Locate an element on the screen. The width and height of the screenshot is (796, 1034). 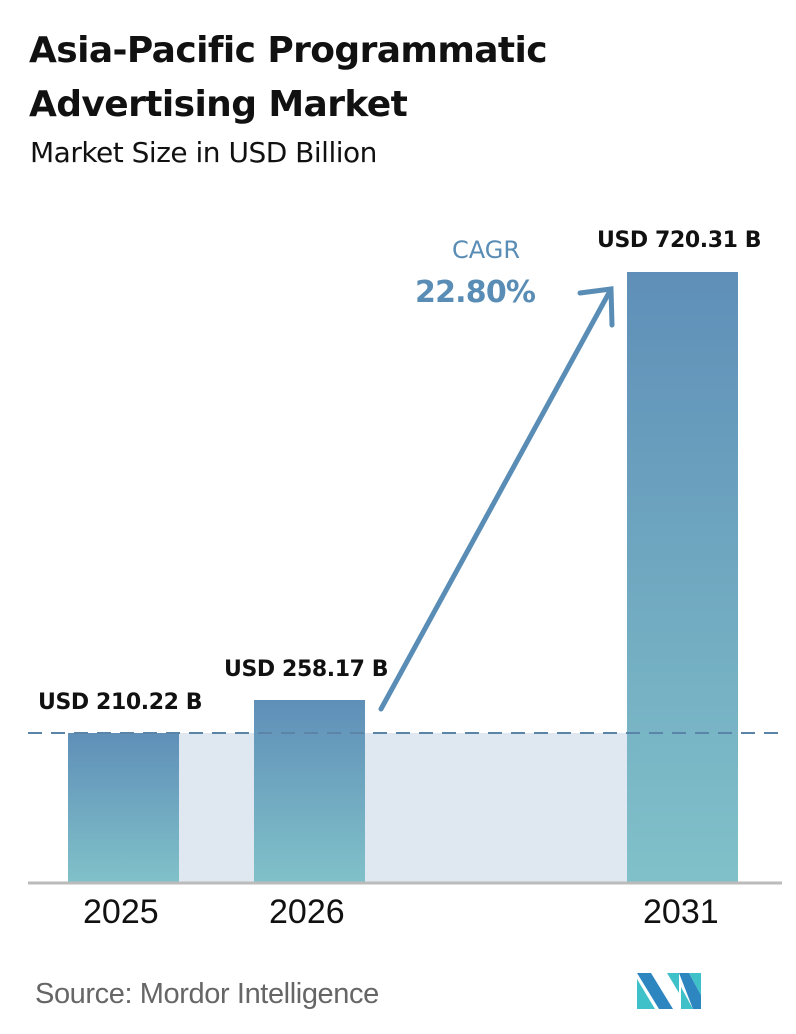
cagr-label: CAGR is located at coordinates (486, 250).